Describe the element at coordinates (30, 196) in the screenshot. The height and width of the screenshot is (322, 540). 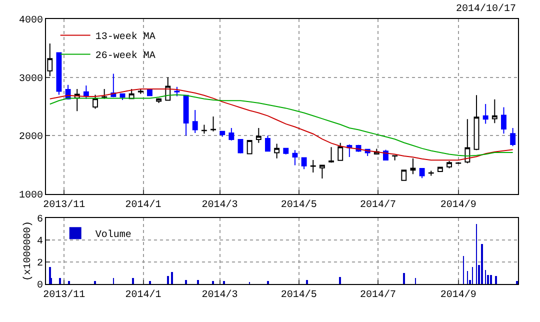
I see `y-tick-label: 1000` at that location.